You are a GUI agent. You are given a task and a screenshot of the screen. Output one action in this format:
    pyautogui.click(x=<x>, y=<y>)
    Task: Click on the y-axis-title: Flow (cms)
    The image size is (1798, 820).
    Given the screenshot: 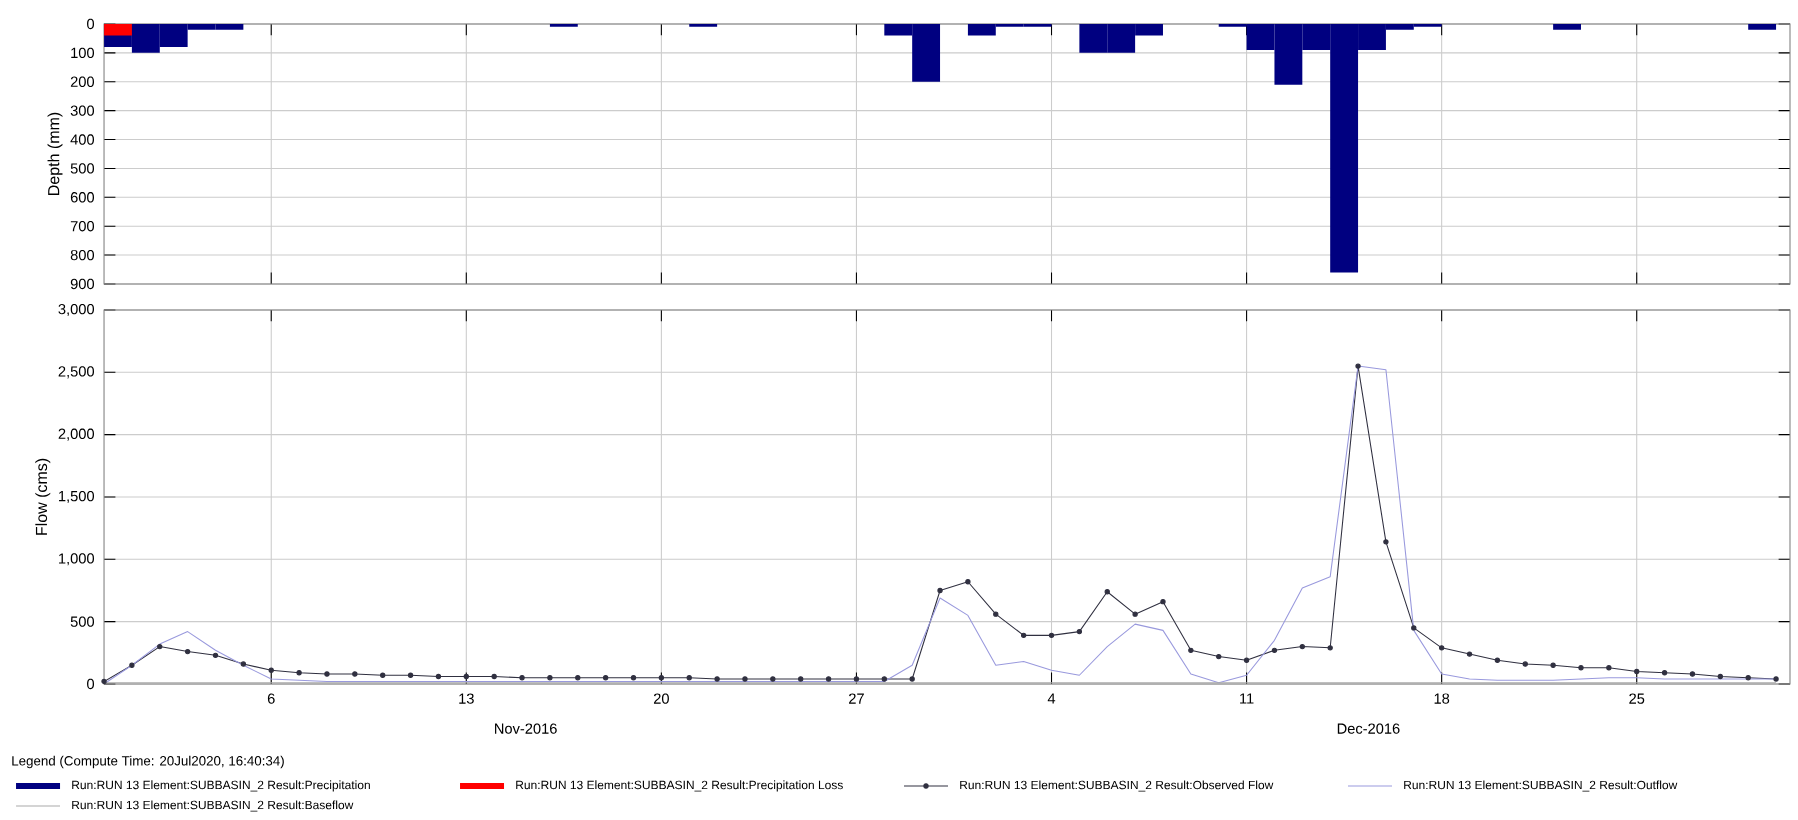 What is the action you would take?
    pyautogui.click(x=43, y=496)
    